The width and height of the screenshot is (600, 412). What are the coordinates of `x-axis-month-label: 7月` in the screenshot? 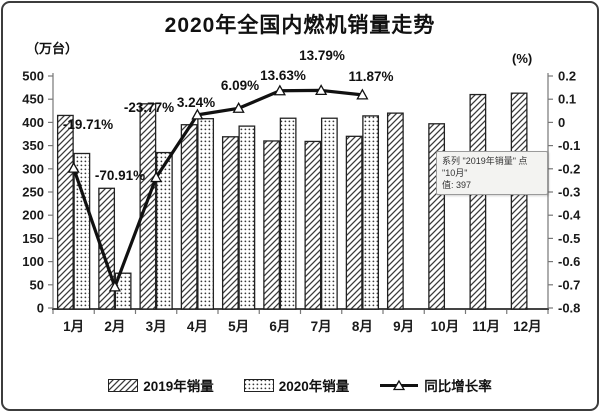 It's located at (321, 326).